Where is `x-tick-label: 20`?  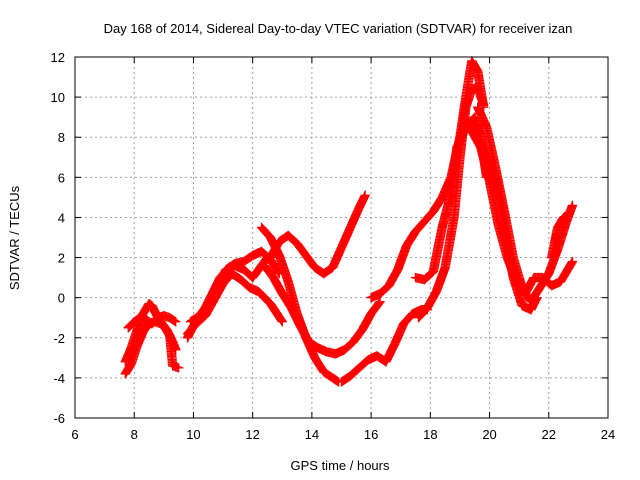
x-tick-label: 20 is located at coordinates (489, 434).